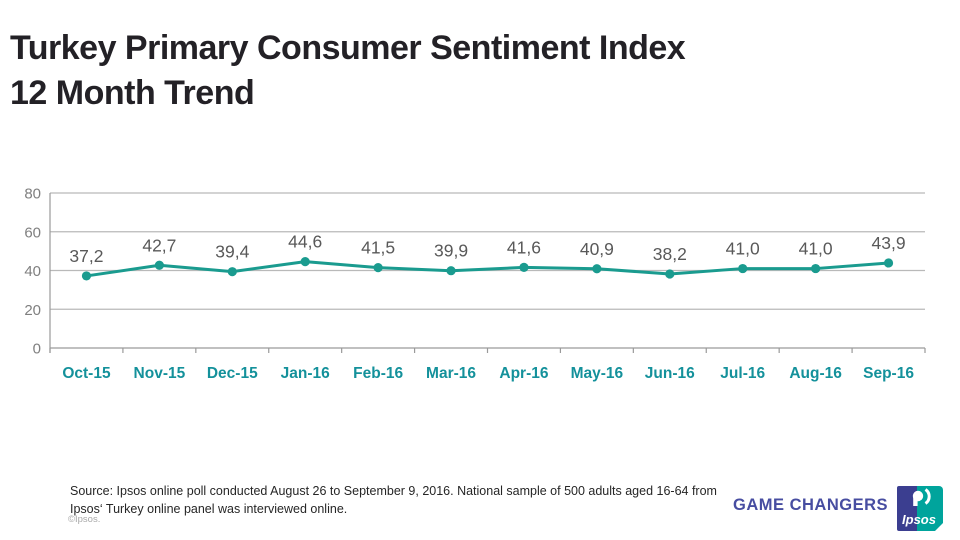 The height and width of the screenshot is (540, 960). What do you see at coordinates (86, 373) in the screenshot?
I see `x-tick-label-Oct-15: Oct-15` at bounding box center [86, 373].